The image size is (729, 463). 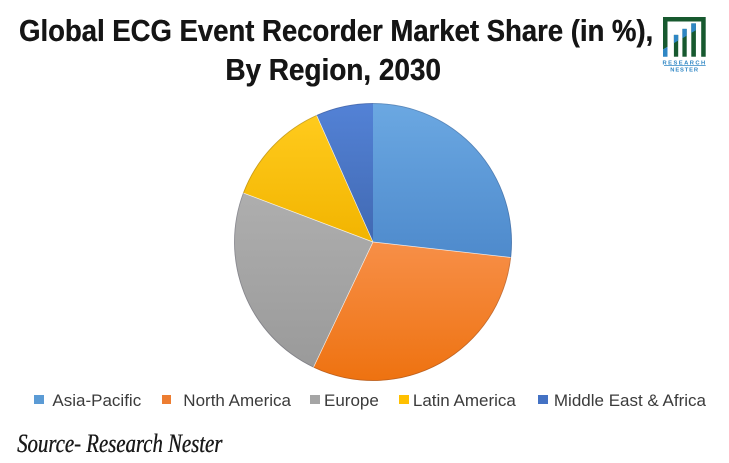 What do you see at coordinates (685, 63) in the screenshot?
I see `svg-text: RESEARCH` at bounding box center [685, 63].